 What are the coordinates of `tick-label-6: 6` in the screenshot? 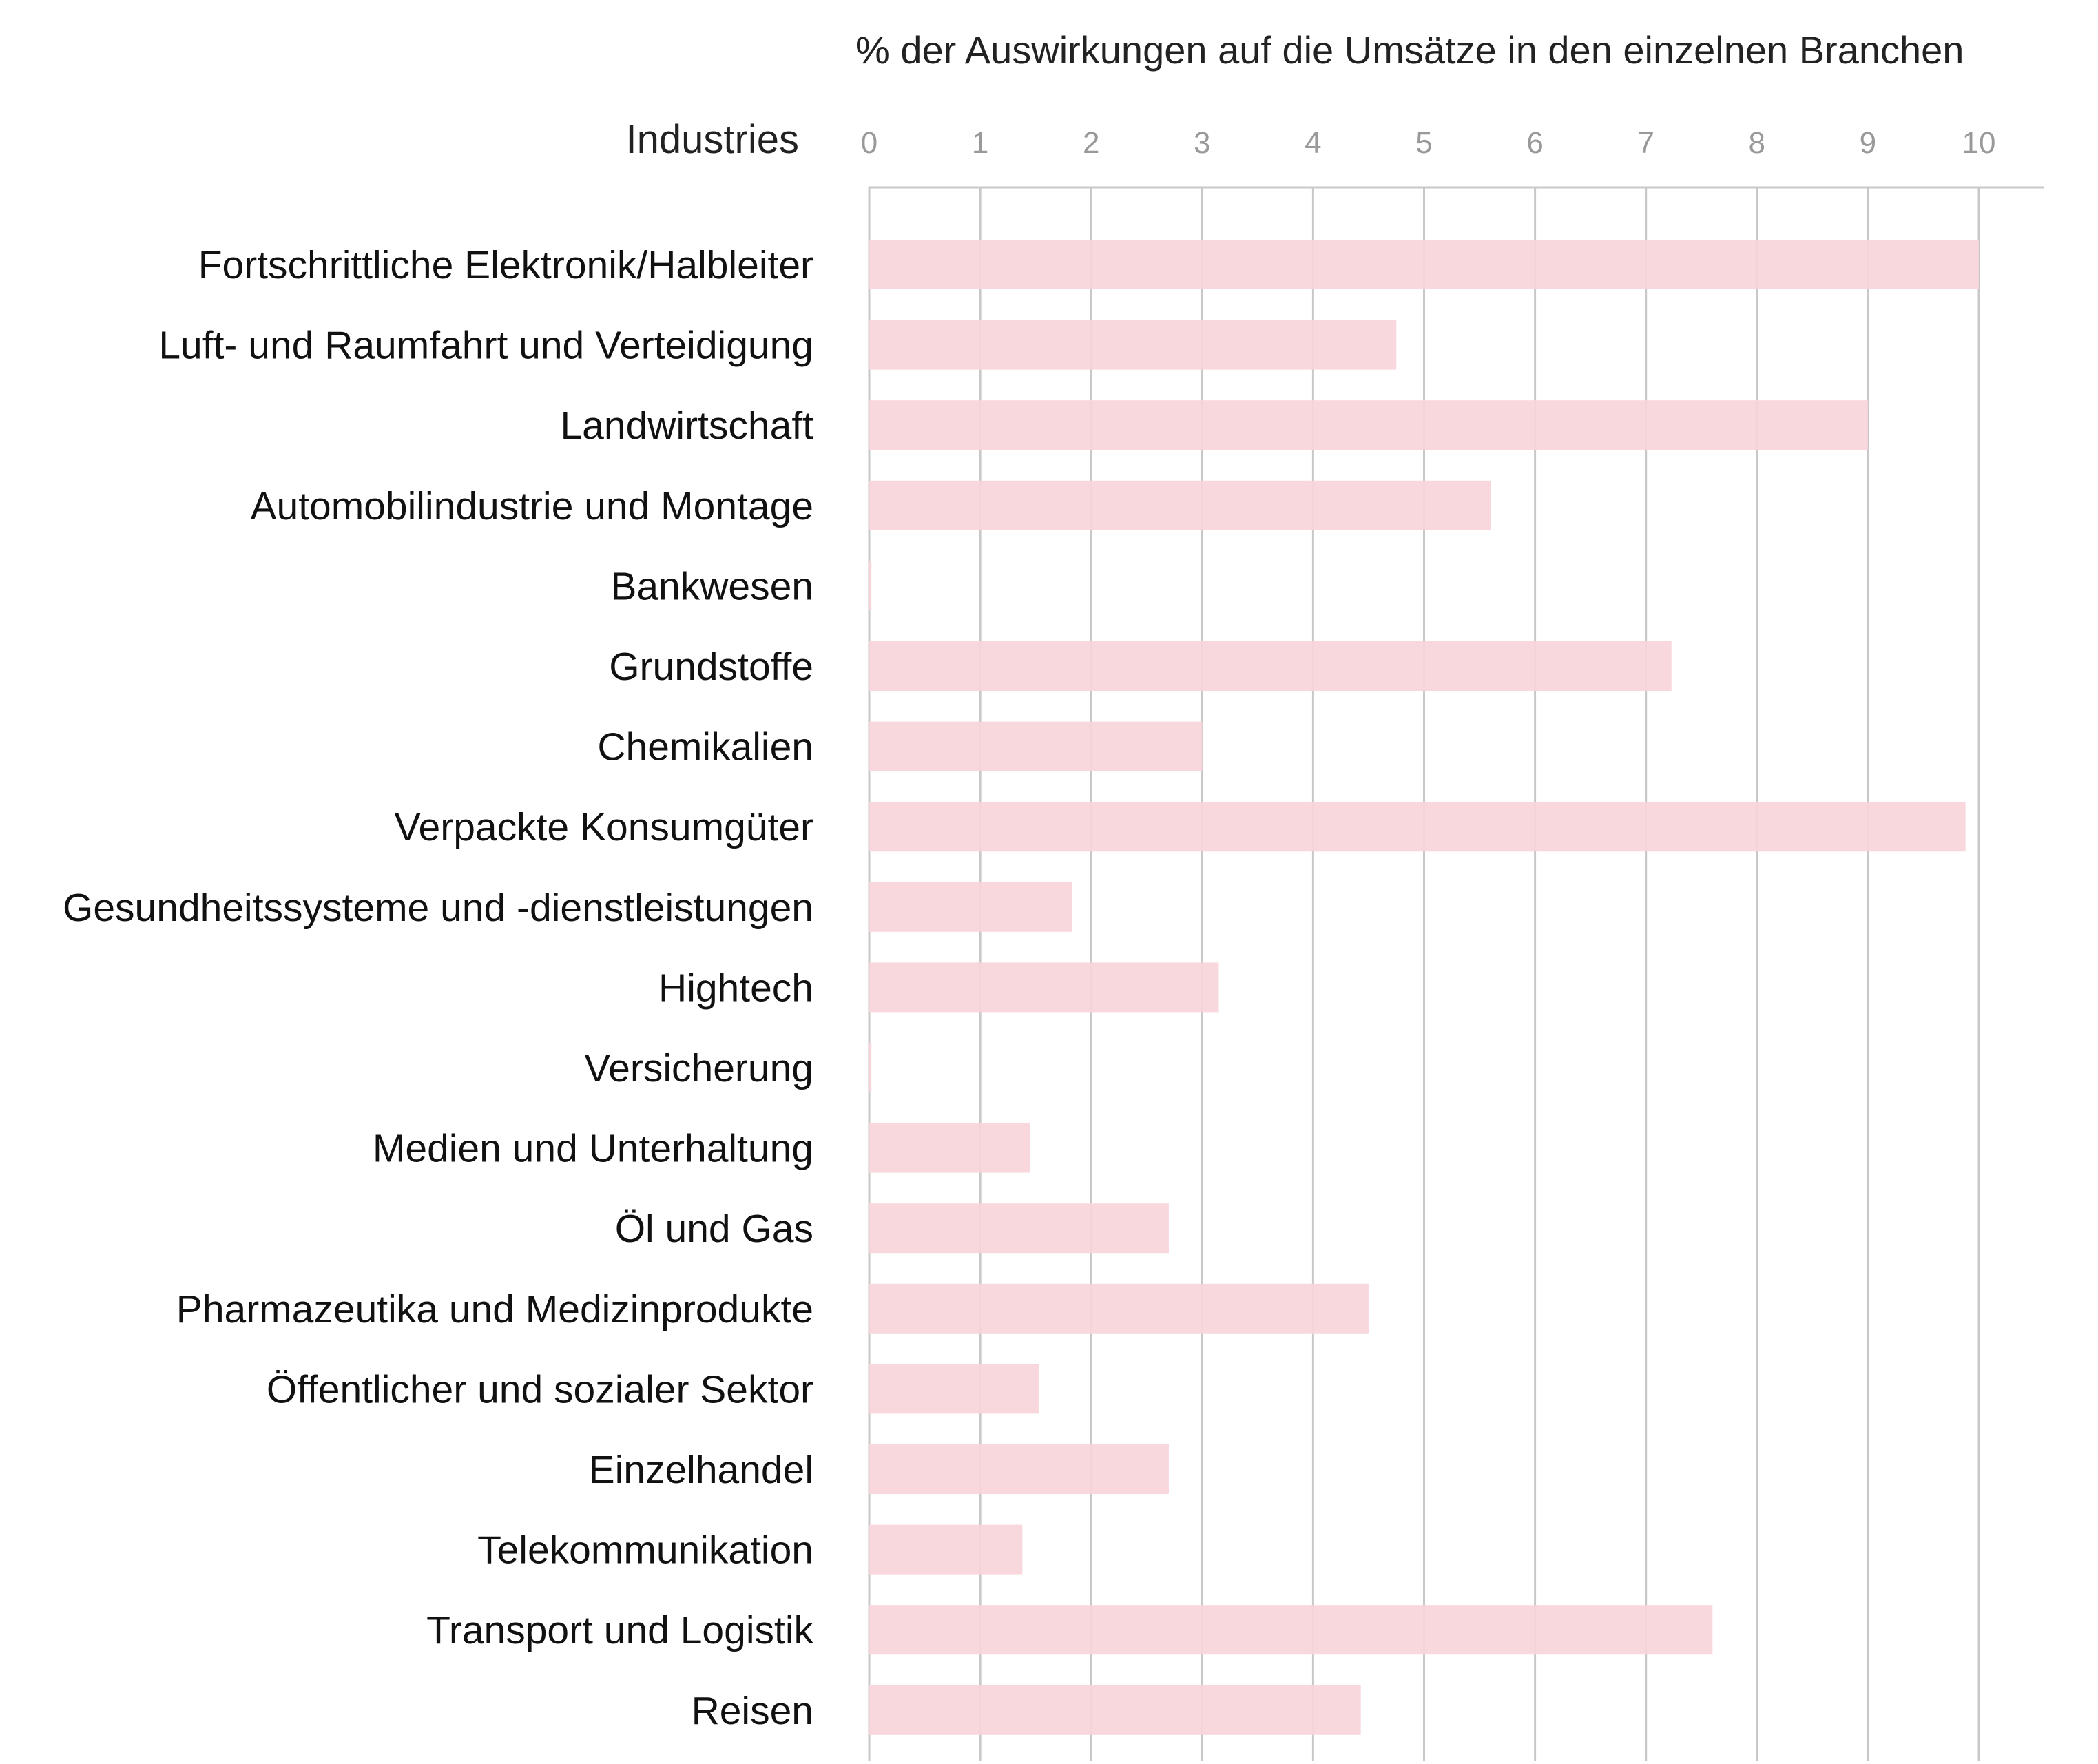 It's located at (1535, 143).